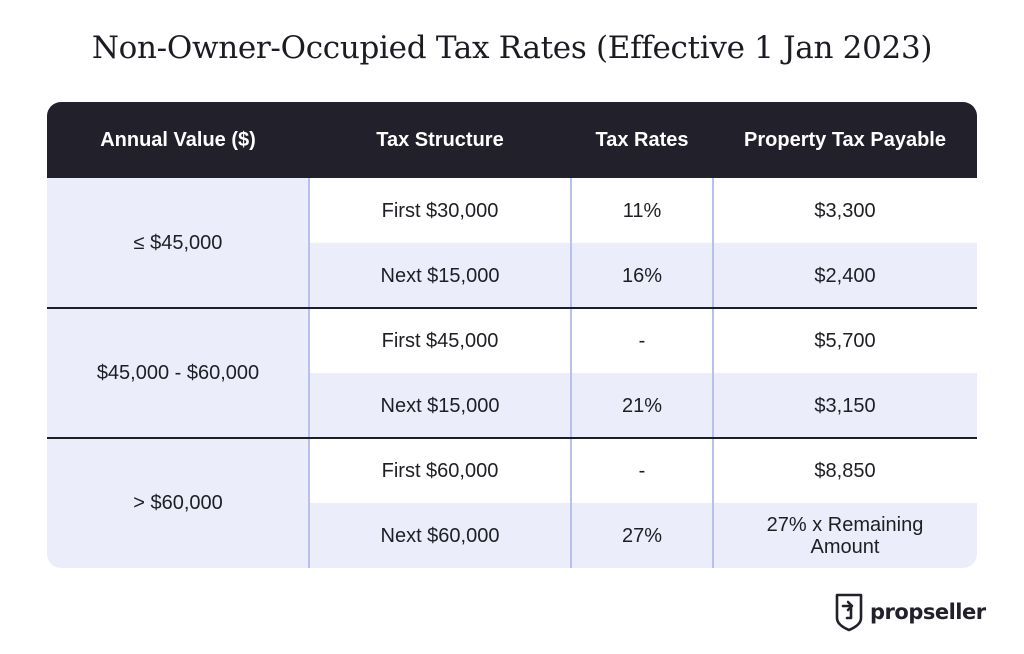  What do you see at coordinates (845, 535) in the screenshot?
I see `tax-payable-cell: 27% x Remaining Amount` at bounding box center [845, 535].